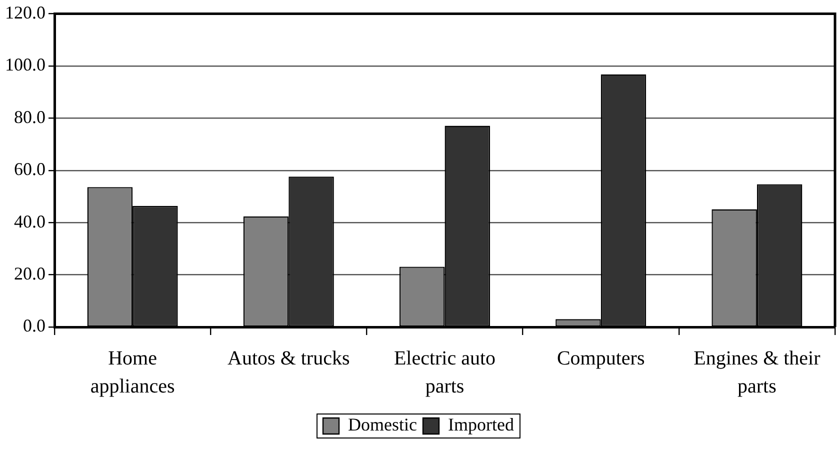 The height and width of the screenshot is (451, 837). I want to click on y-tick-label: 120.0, so click(25, 12).